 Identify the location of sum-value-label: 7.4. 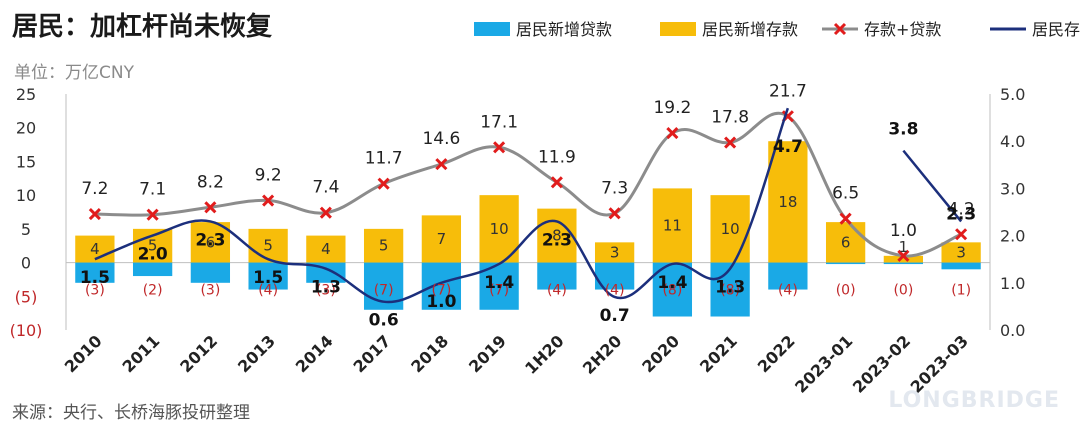
(325, 188).